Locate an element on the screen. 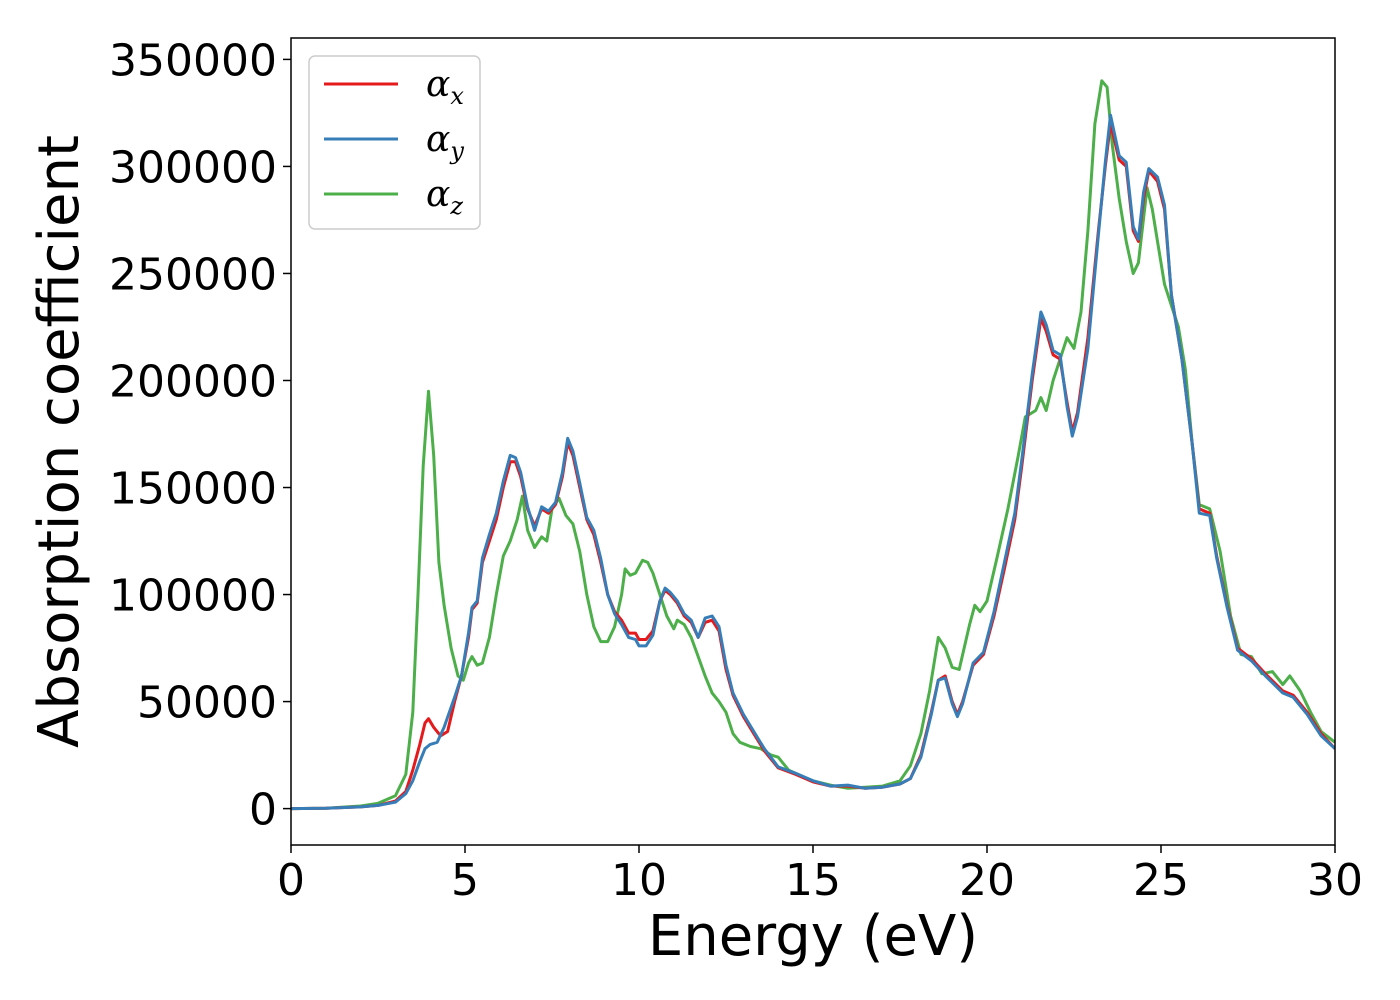  x-tick-label: 25 is located at coordinates (1161, 880).